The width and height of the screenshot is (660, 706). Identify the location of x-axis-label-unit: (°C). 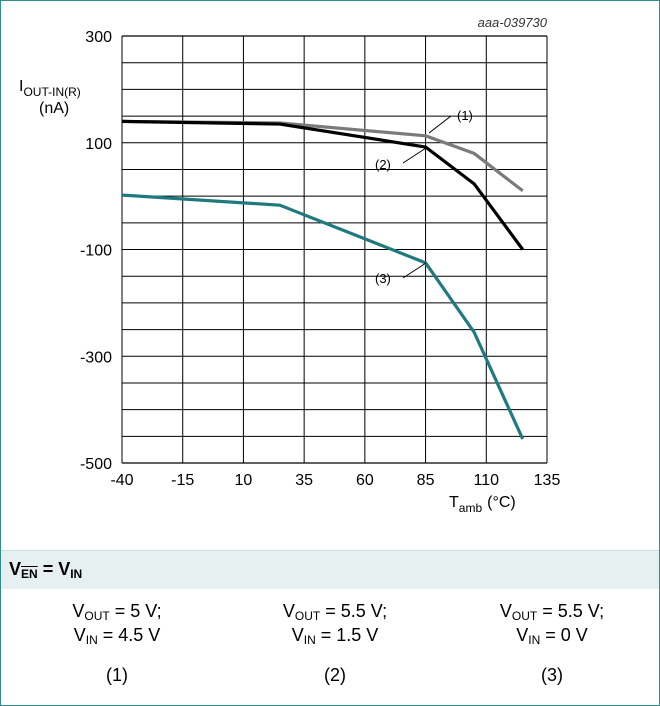
(501, 502).